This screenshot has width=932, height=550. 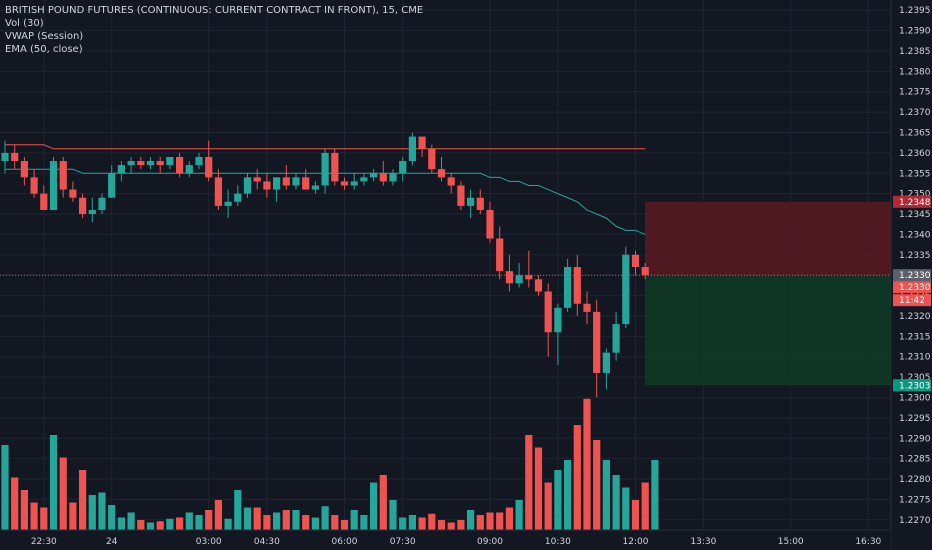 I want to click on stop-loss-zone, so click(x=768, y=238).